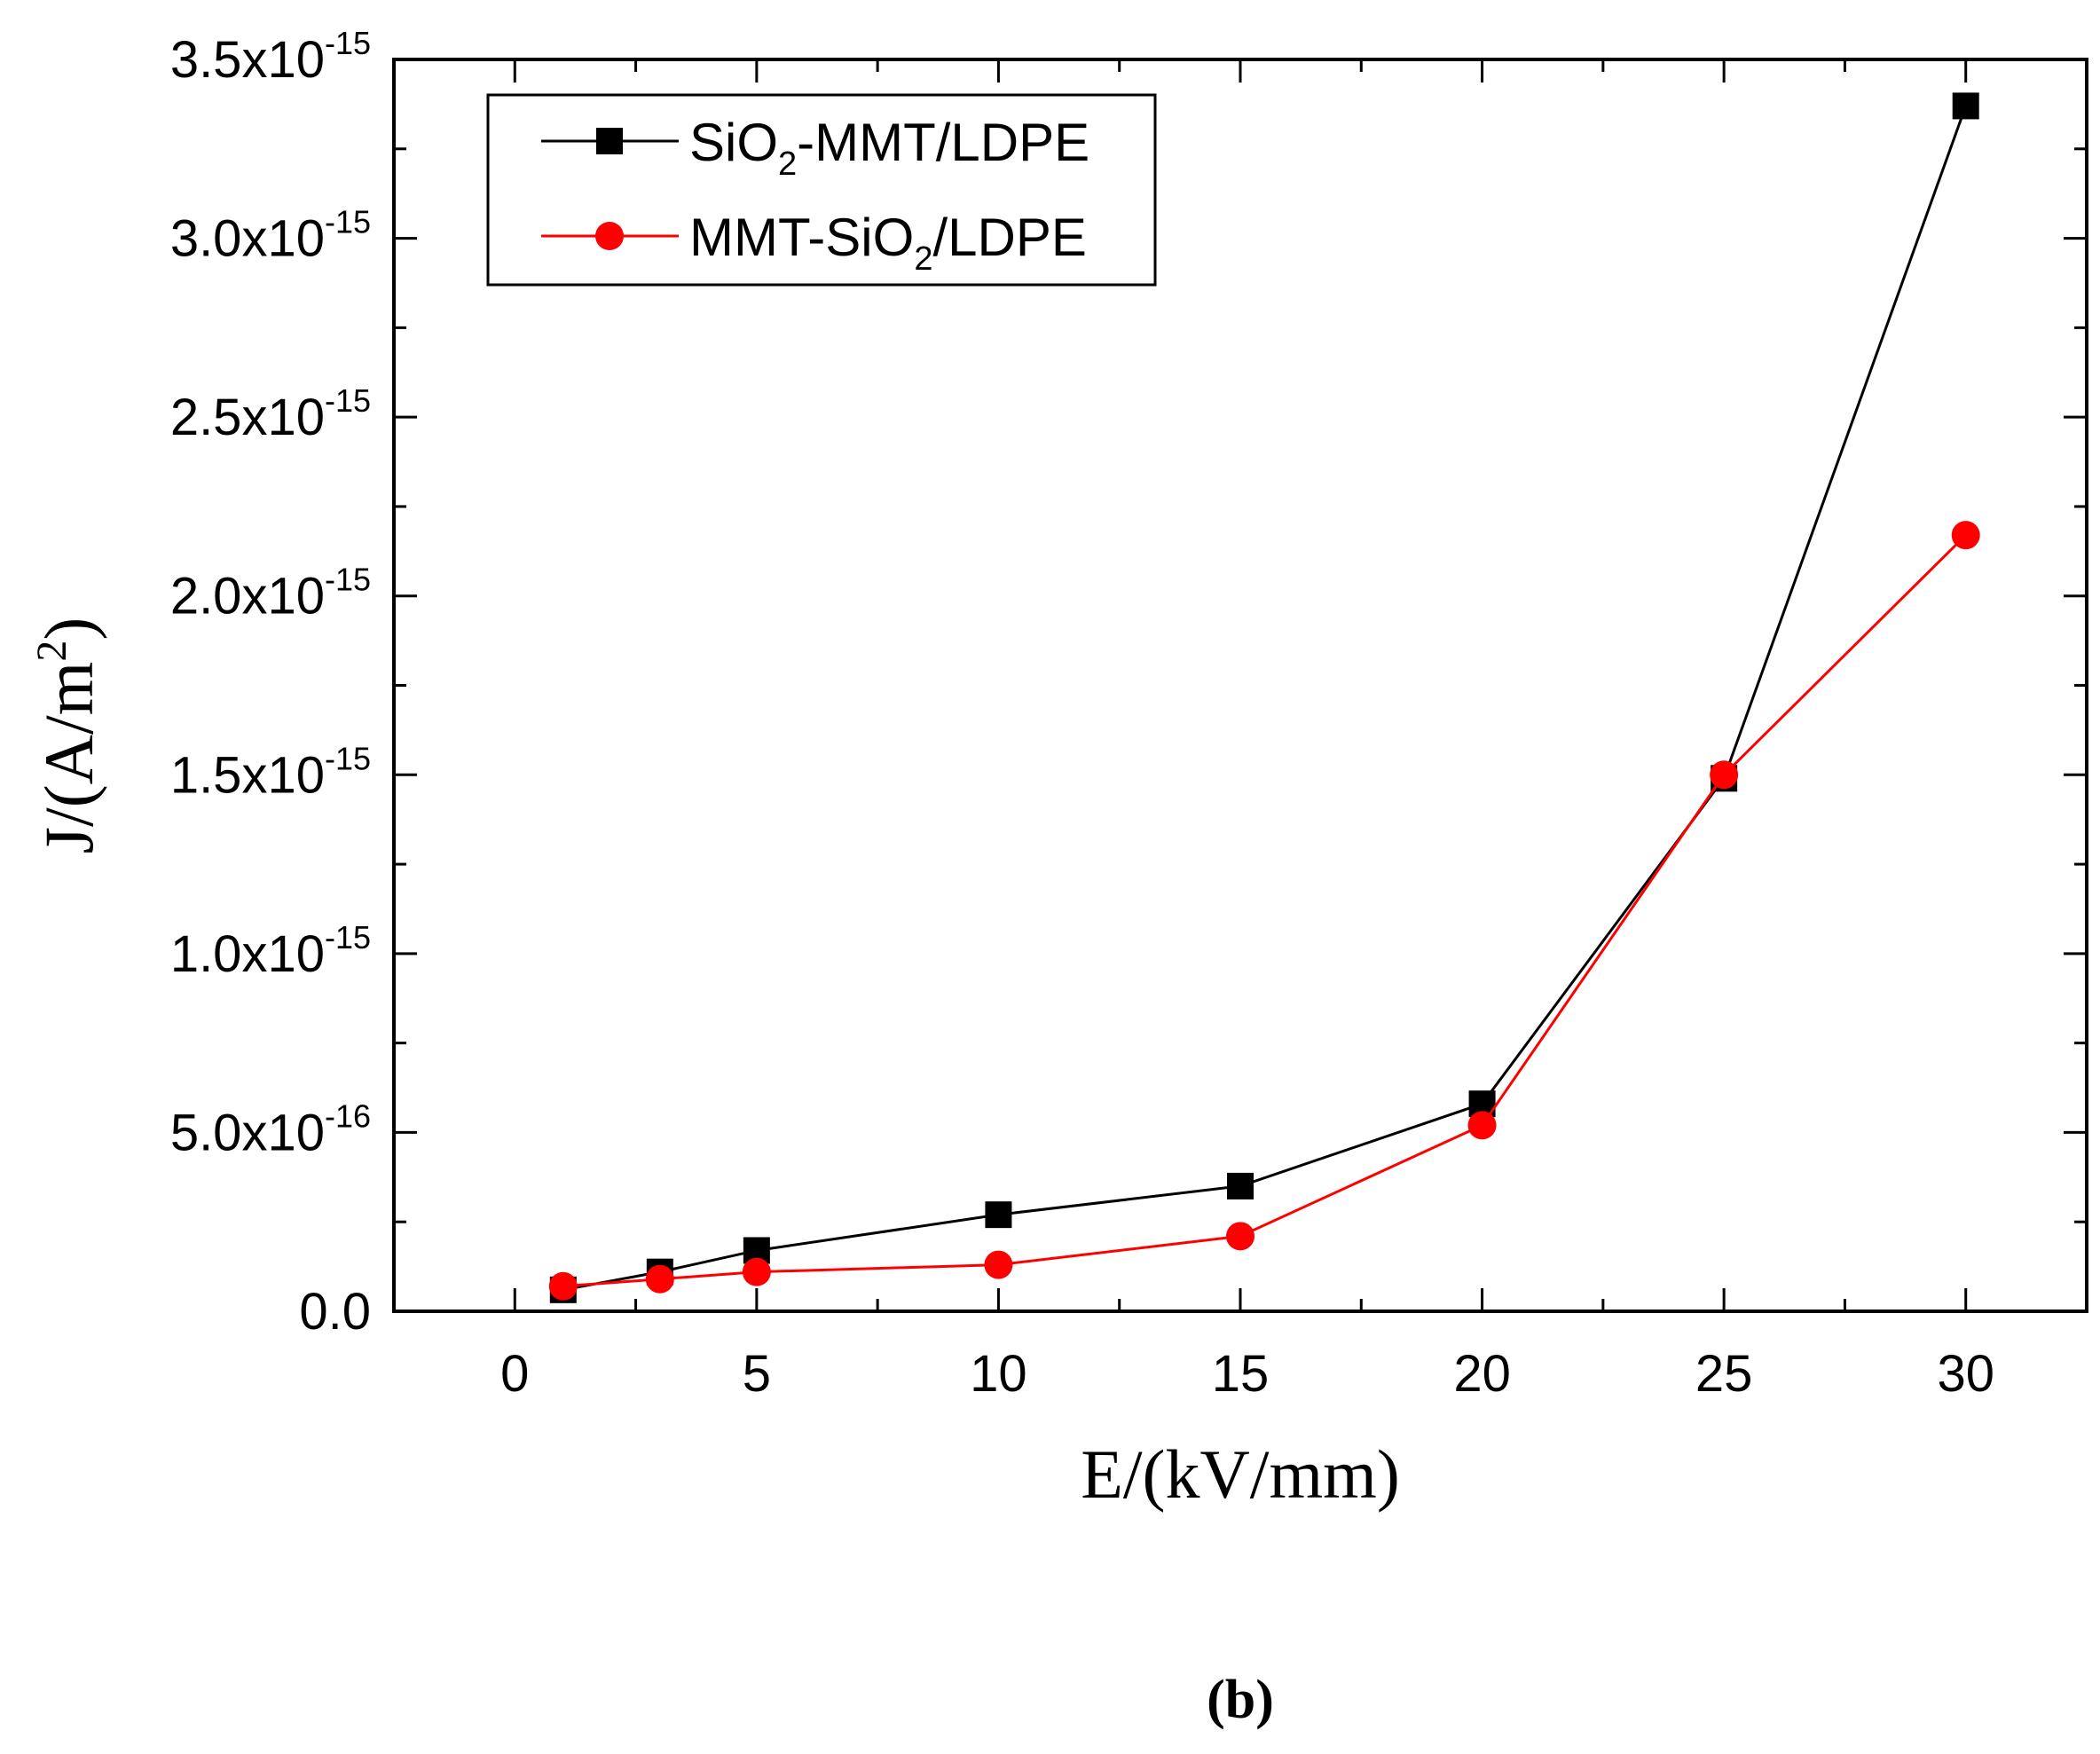 The height and width of the screenshot is (1754, 2100). Describe the element at coordinates (1240, 1700) in the screenshot. I see `figure-caption: (b)` at that location.